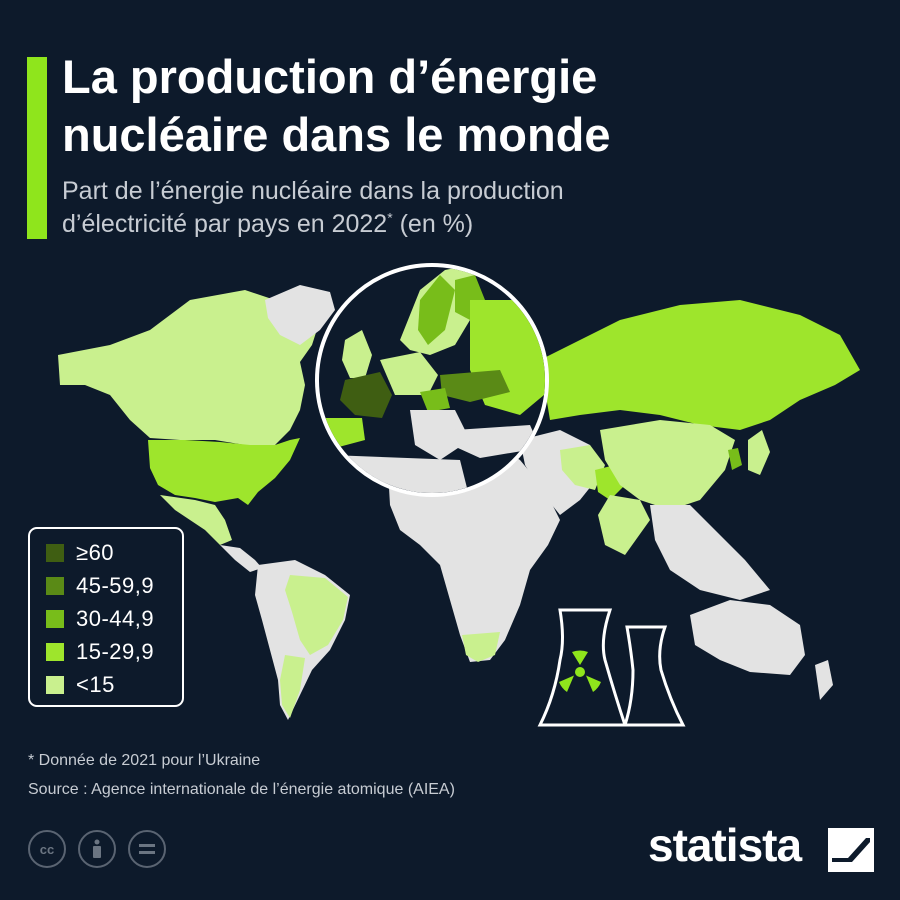 Image resolution: width=900 pixels, height=900 pixels. I want to click on nd-icon, so click(147, 849).